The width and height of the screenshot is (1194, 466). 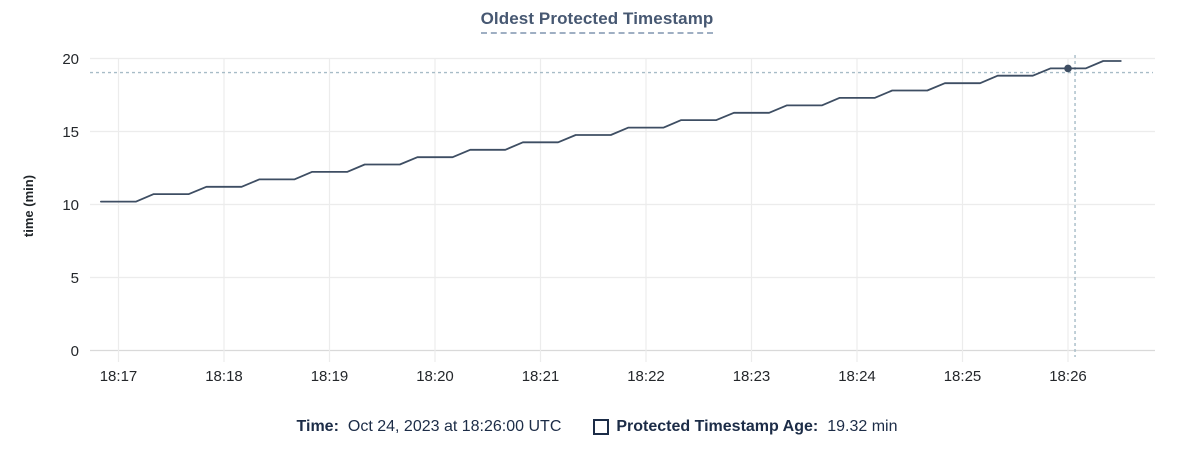 I want to click on chart-title-row: Oldest Protected Timestamp, so click(x=597, y=21).